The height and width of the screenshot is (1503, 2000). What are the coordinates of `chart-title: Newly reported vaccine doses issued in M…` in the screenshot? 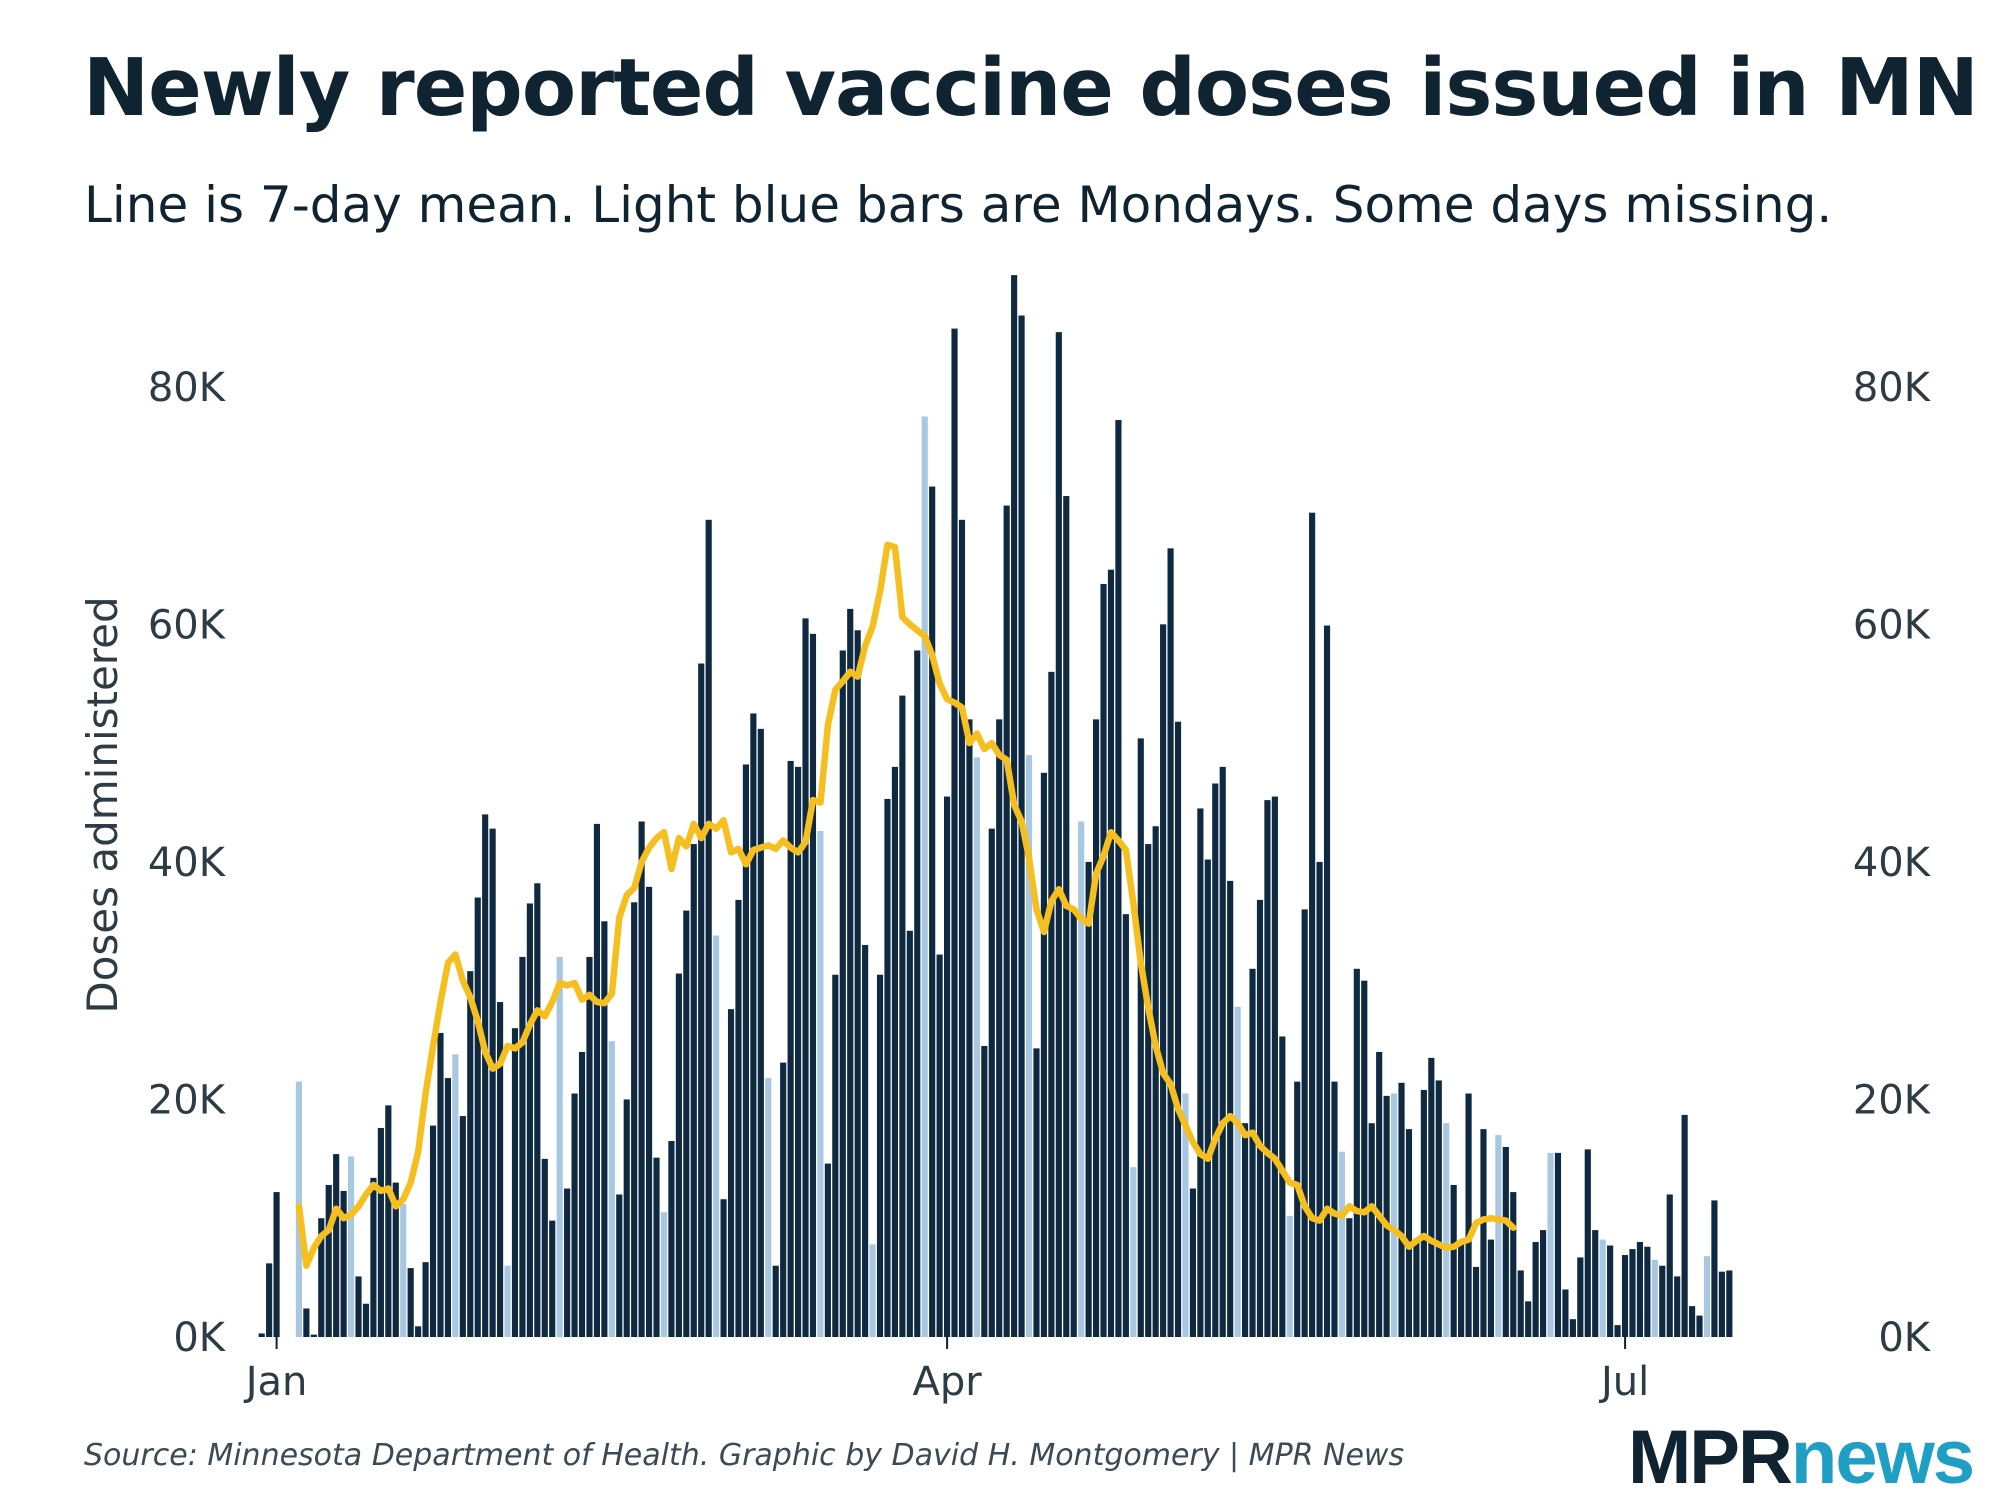 It's located at (1031, 88).